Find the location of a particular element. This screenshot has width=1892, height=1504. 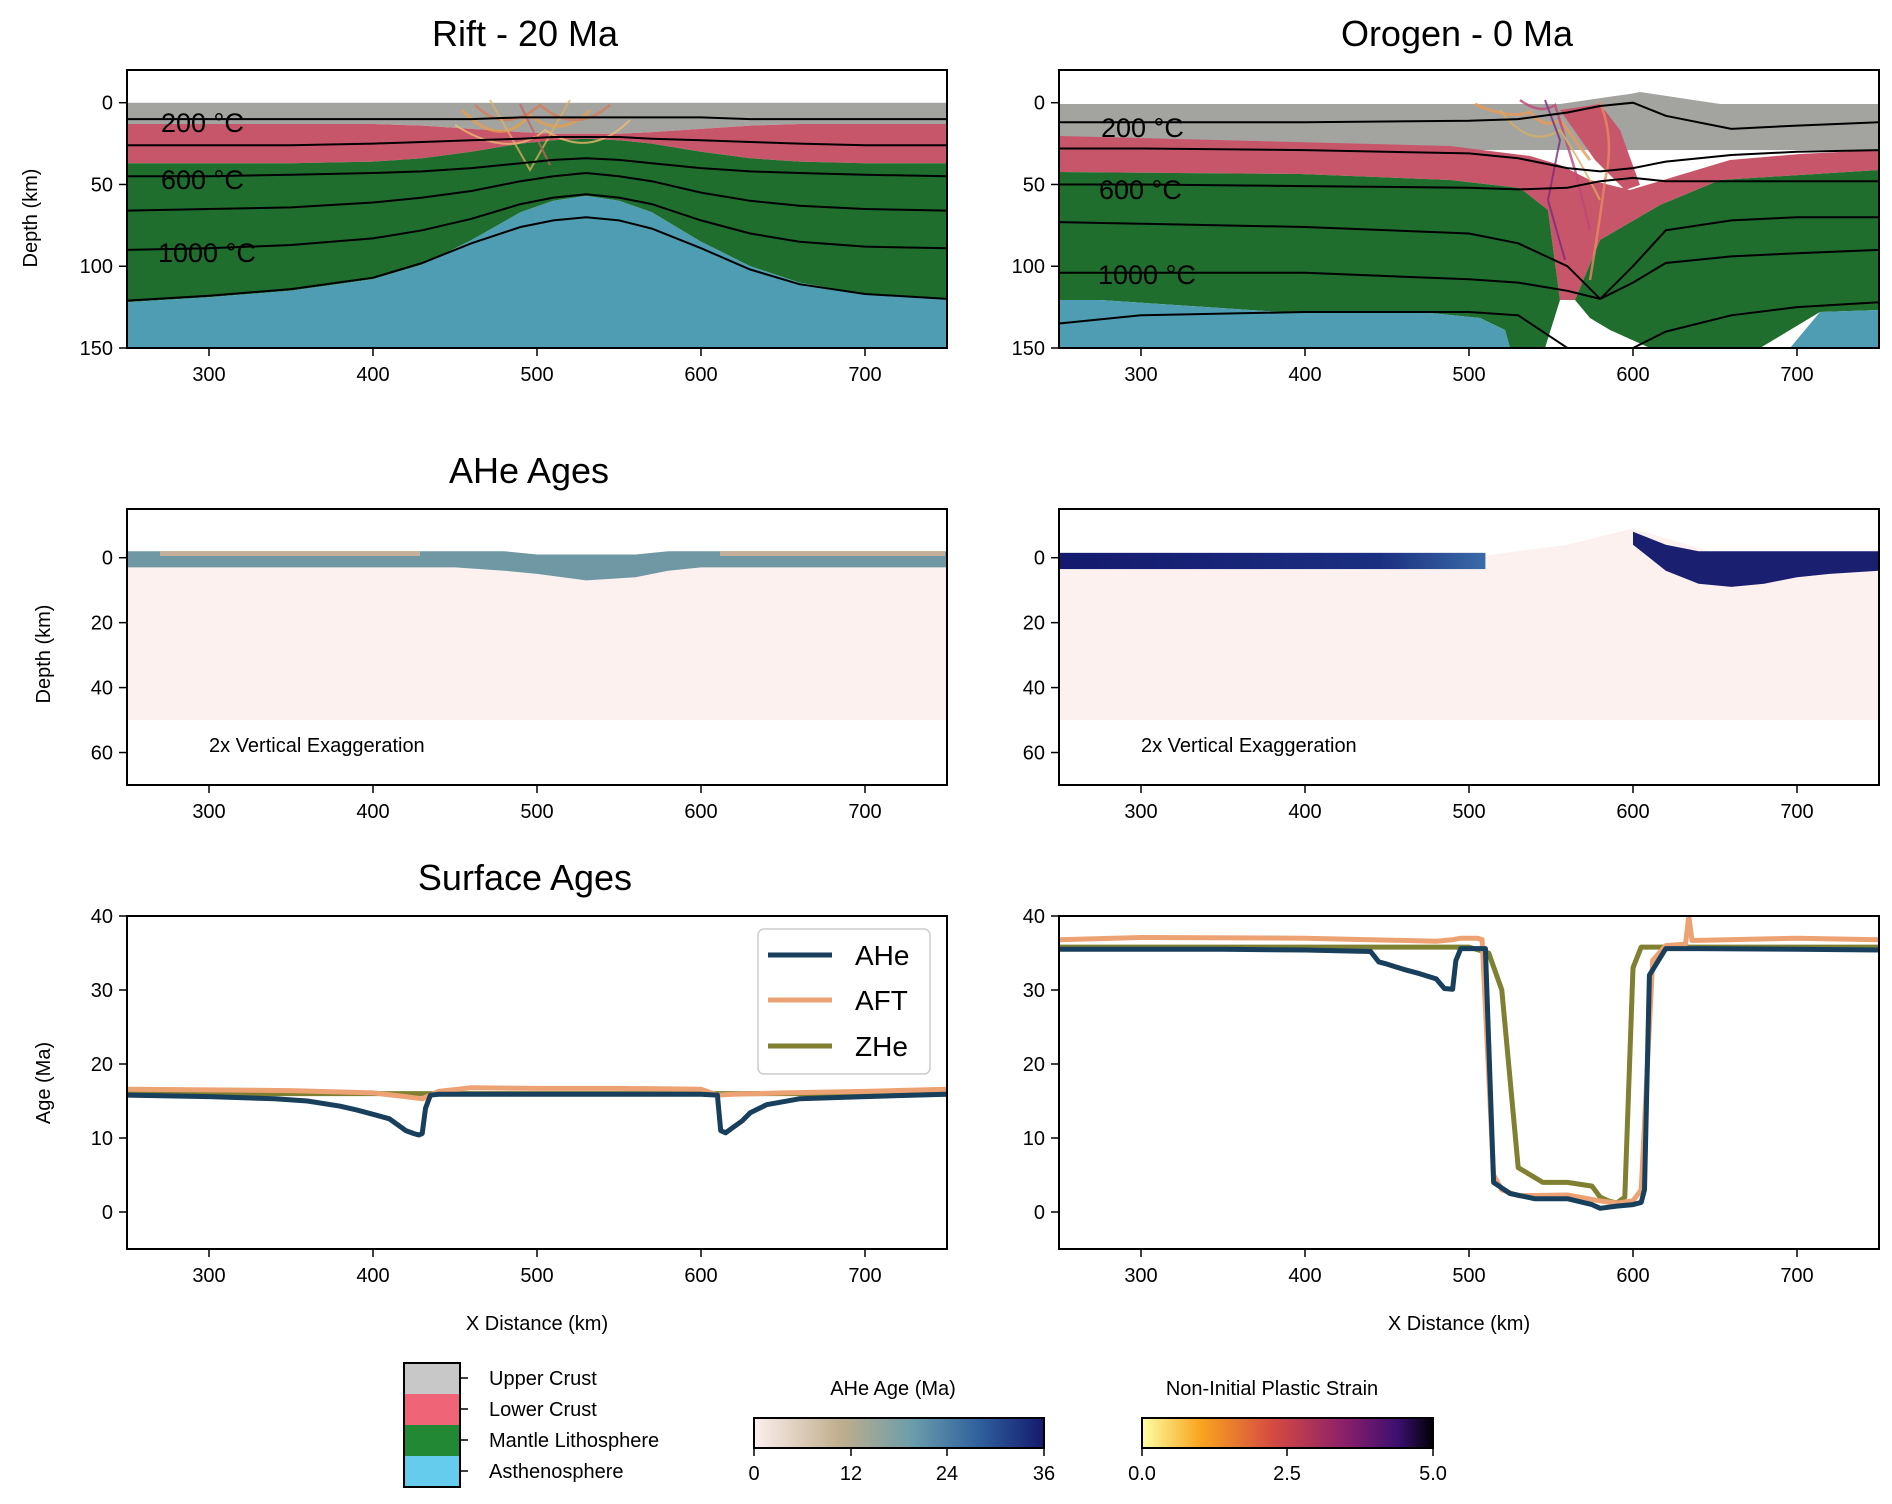

orogen-ahe-xtick-label: 300 is located at coordinates (1140, 812).